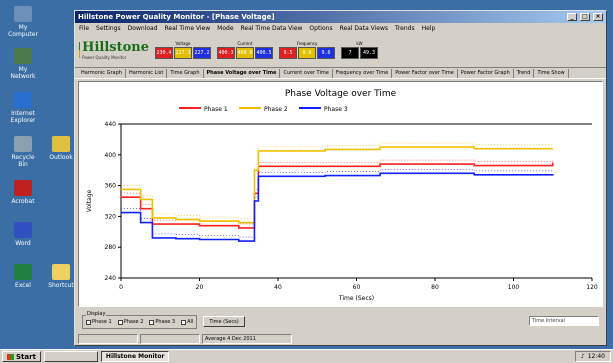 This screenshot has height=363, width=613. What do you see at coordinates (514, 287) in the screenshot?
I see `x-tick-label-5: 100` at bounding box center [514, 287].